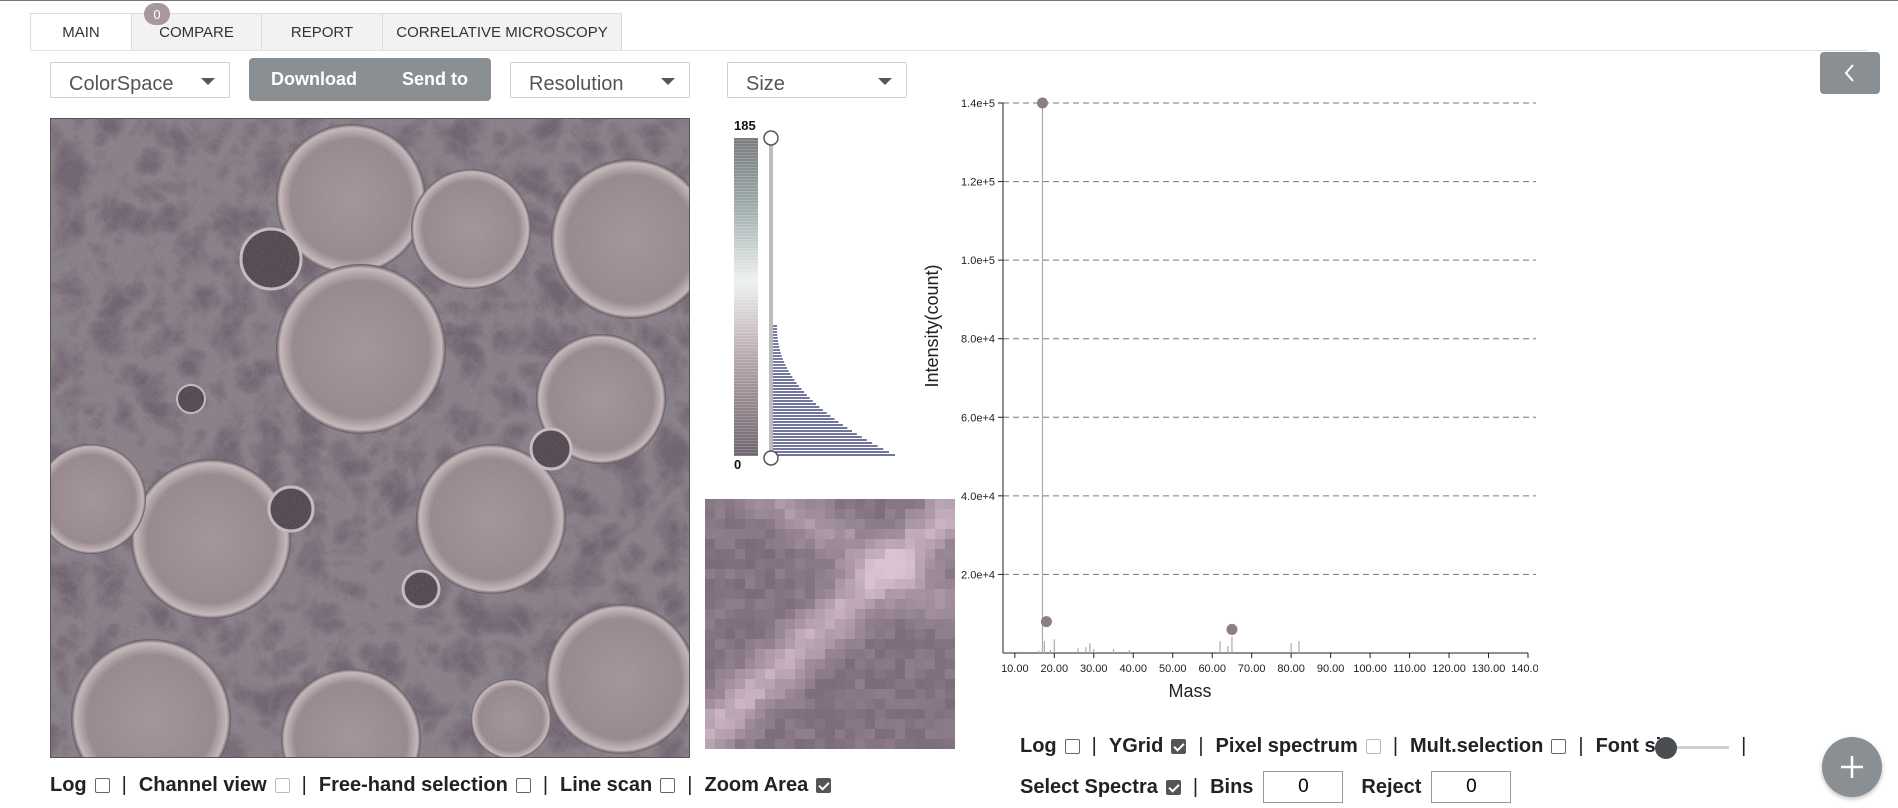  Describe the element at coordinates (102, 785) in the screenshot. I see `log-checkbox` at that location.